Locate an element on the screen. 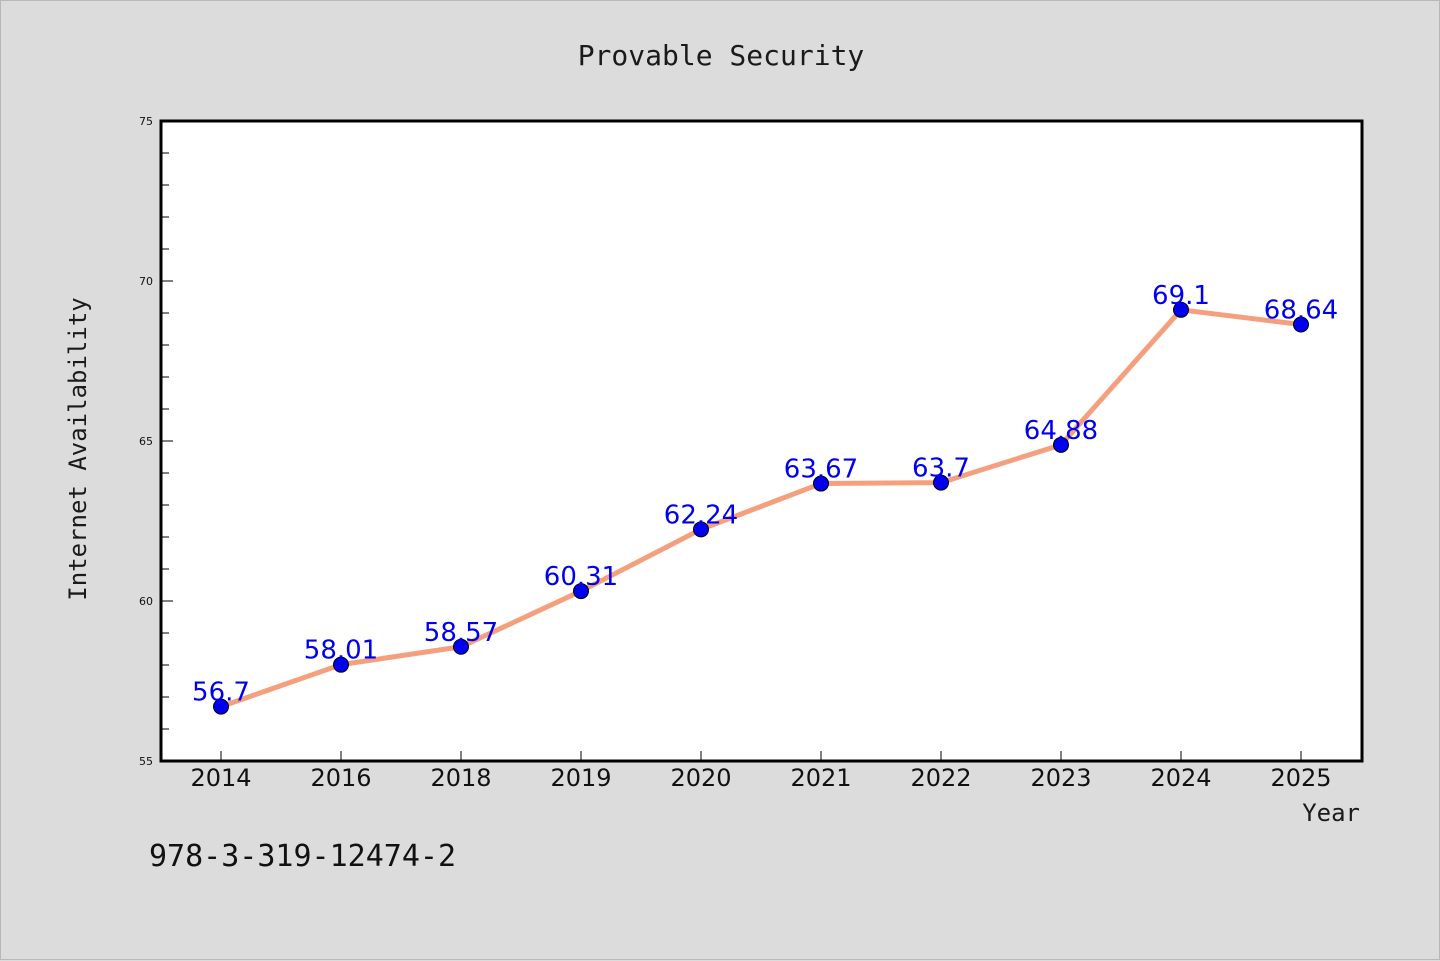 The width and height of the screenshot is (1440, 961). y-tick-label: 65 is located at coordinates (146, 441).